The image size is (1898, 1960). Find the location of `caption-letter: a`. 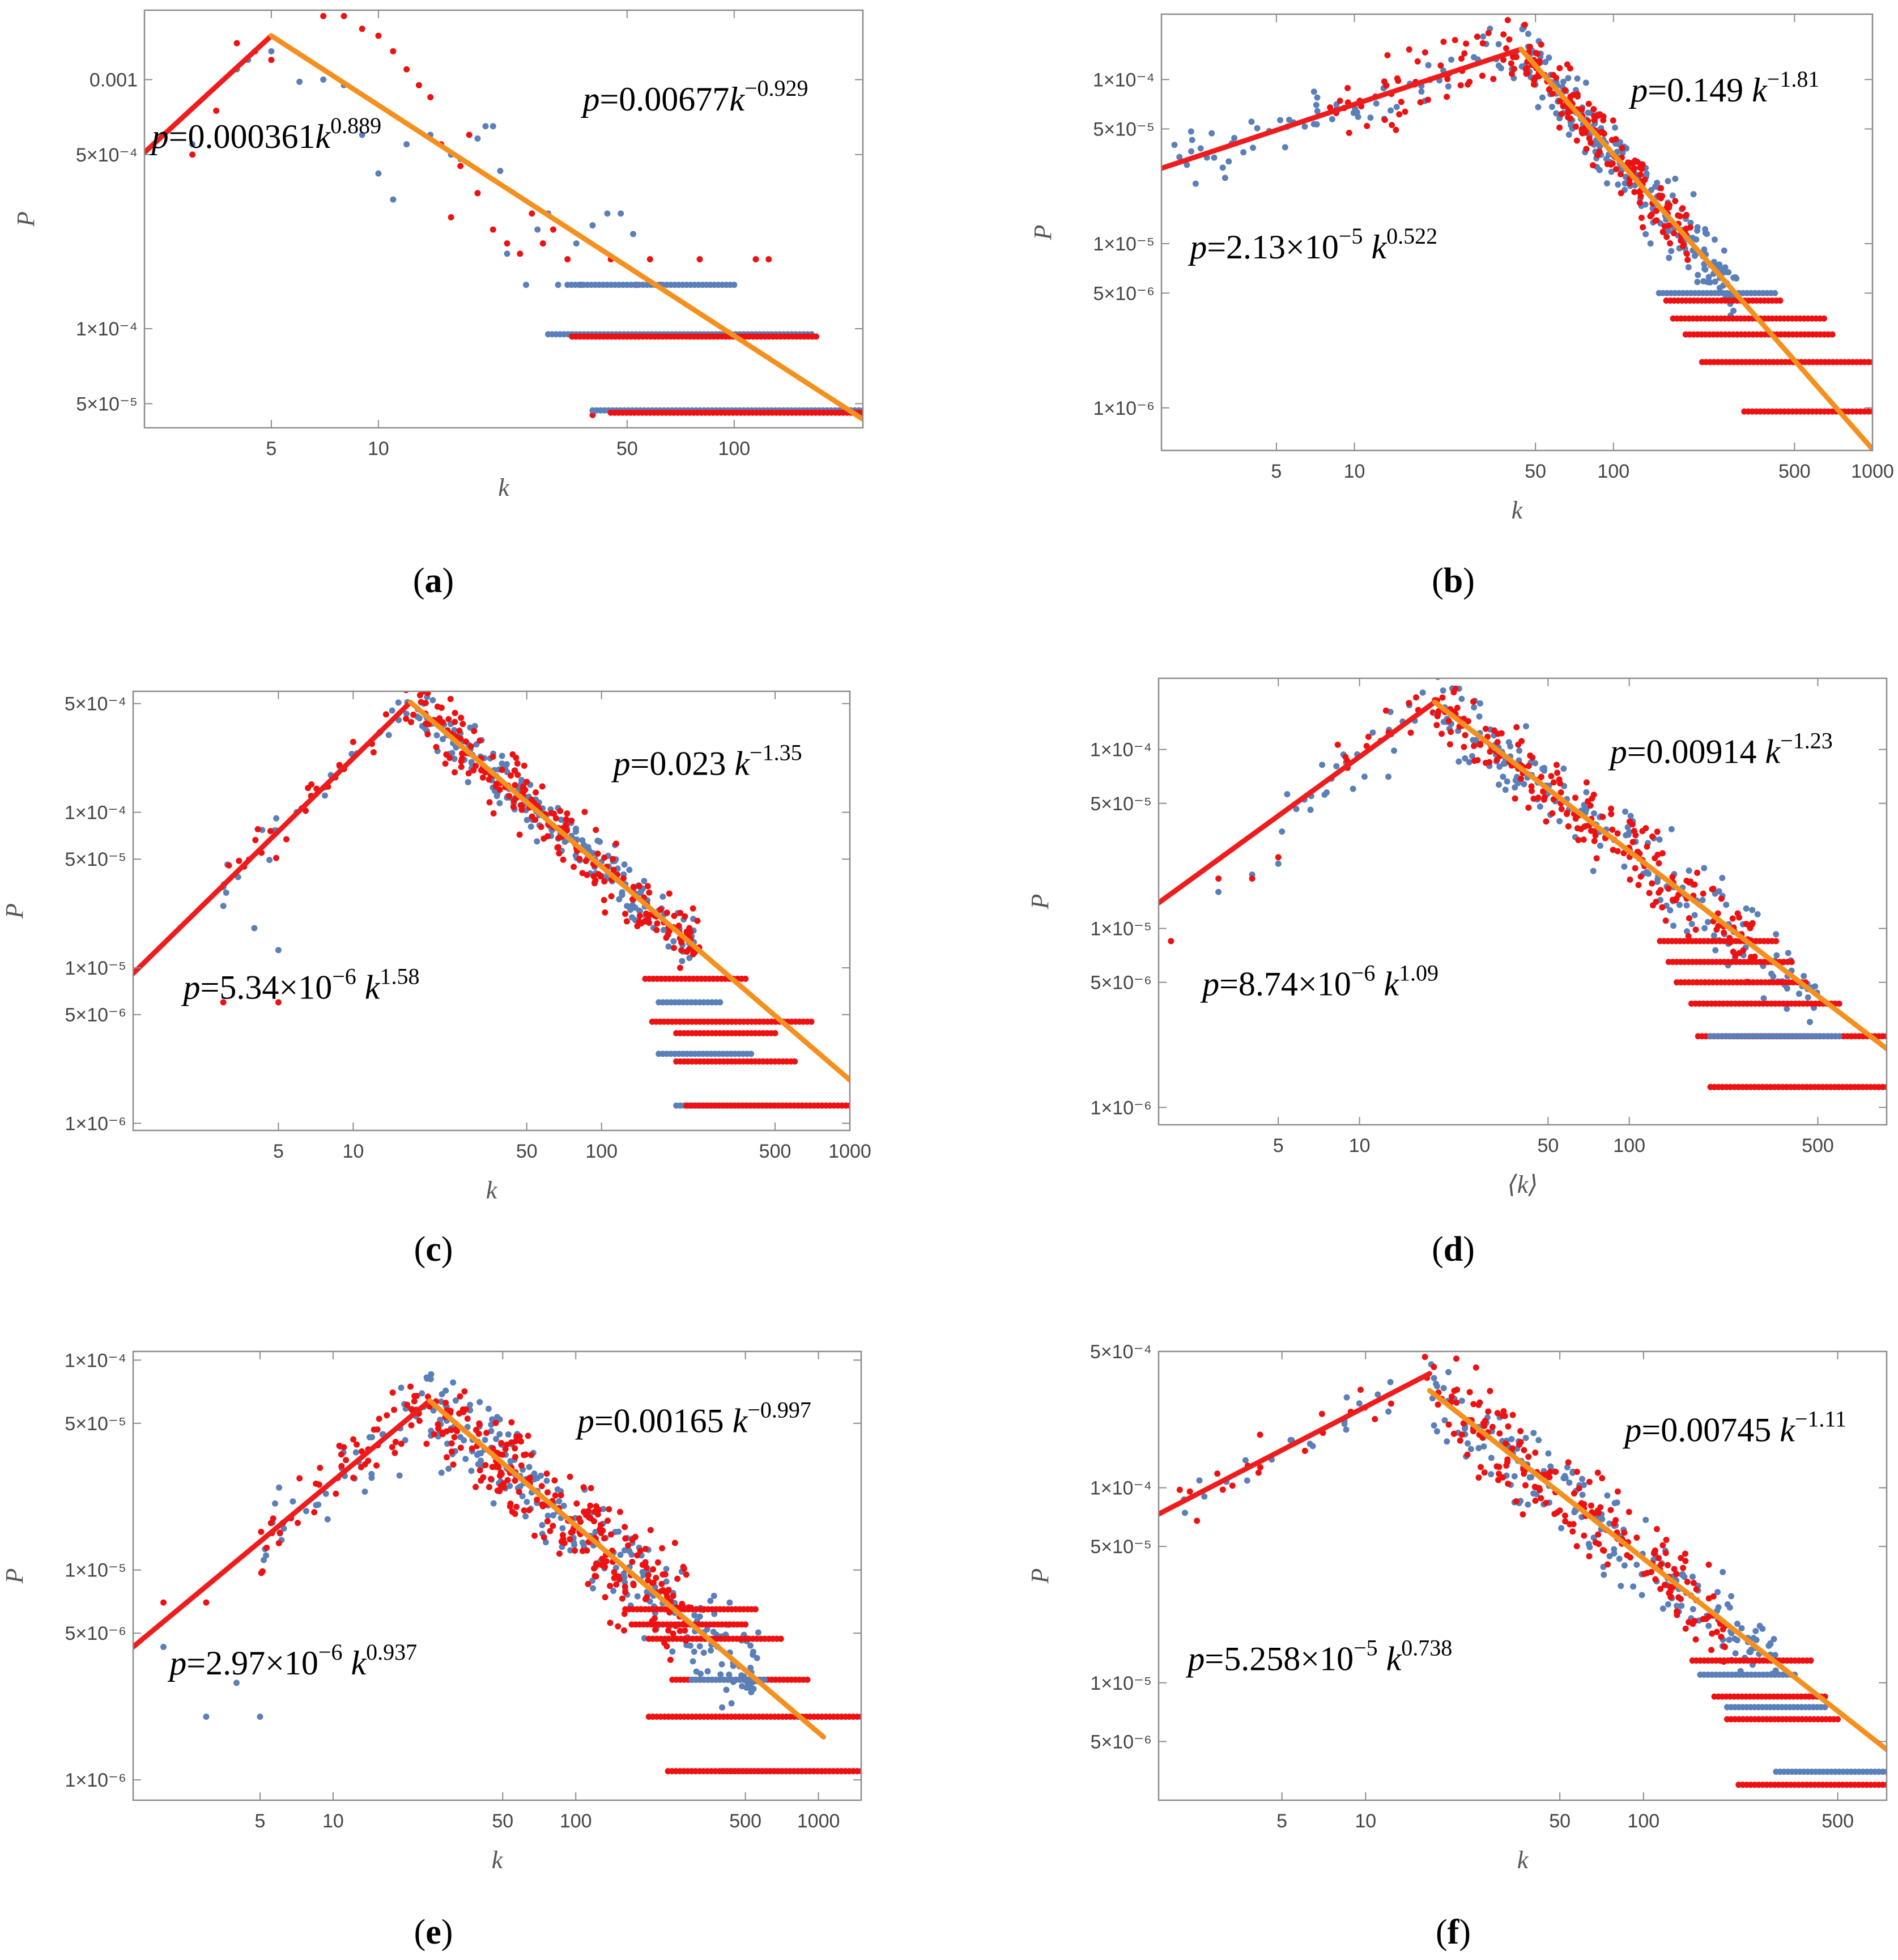

caption-letter: a is located at coordinates (433, 581).